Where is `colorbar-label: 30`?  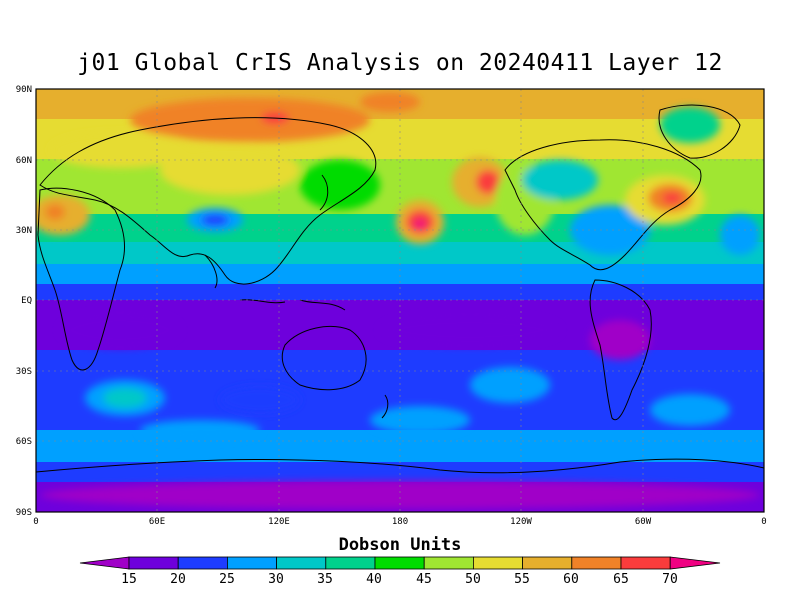 colorbar-label: 30 is located at coordinates (276, 579).